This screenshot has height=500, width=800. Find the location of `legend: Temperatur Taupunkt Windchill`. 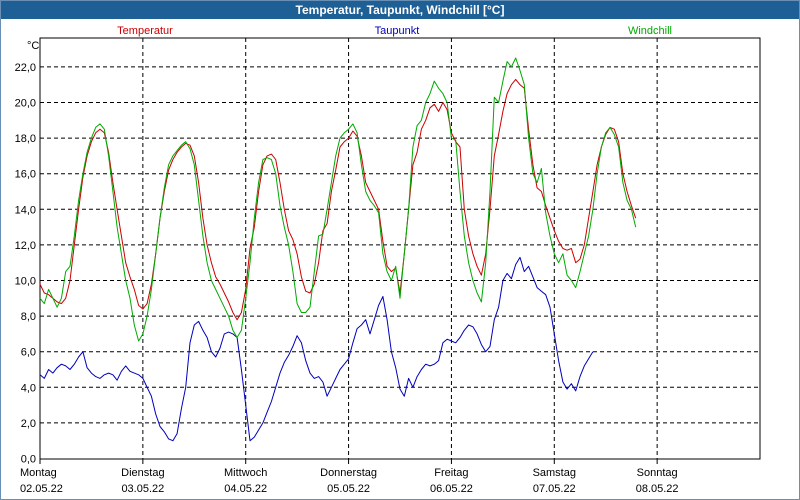

legend: Temperatur Taupunkt Windchill is located at coordinates (394, 31).